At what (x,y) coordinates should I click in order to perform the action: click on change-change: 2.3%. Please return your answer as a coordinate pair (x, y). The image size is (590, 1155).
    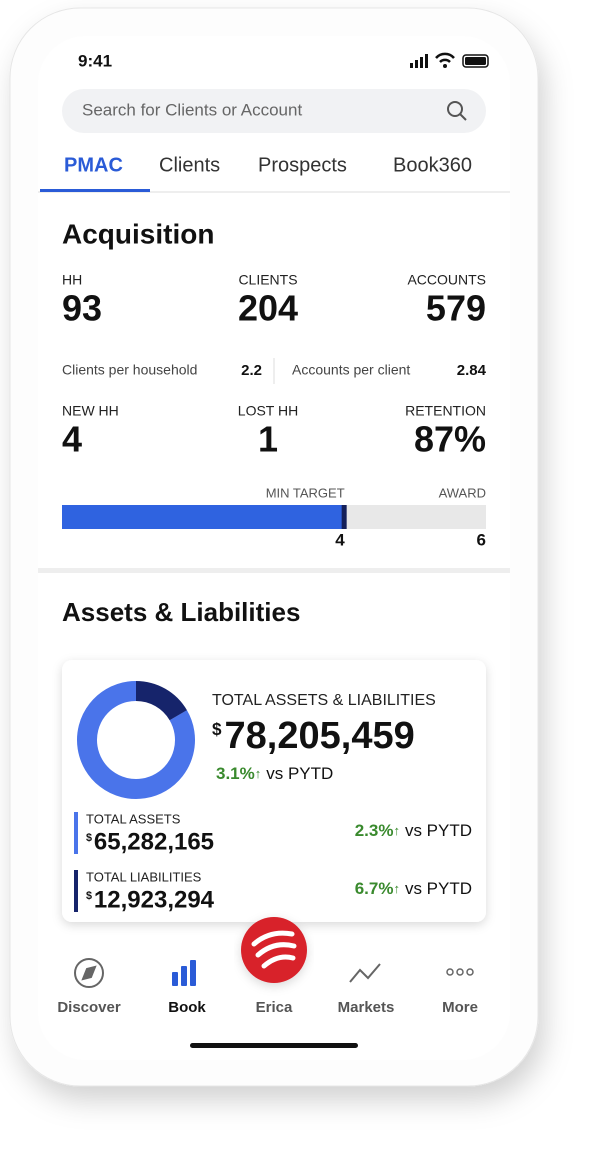
    Looking at the image, I should click on (374, 830).